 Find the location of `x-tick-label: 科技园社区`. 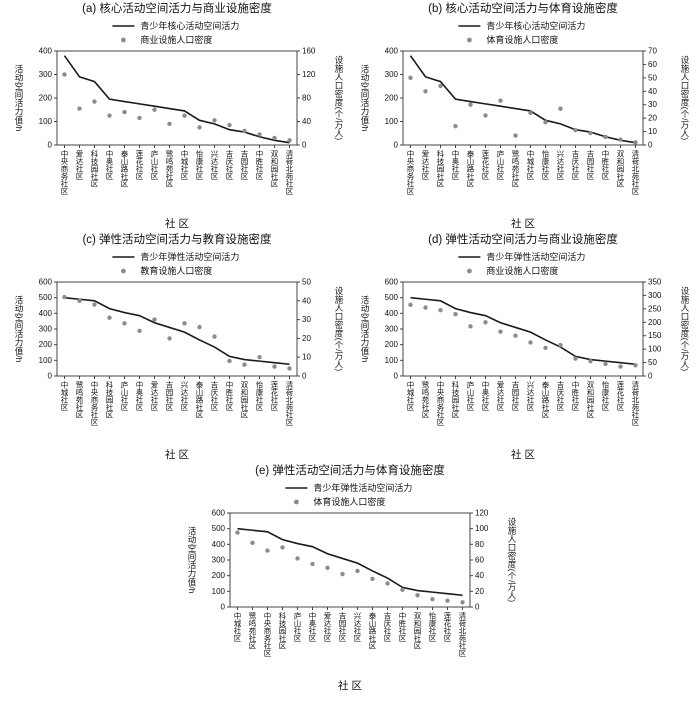

x-tick-label: 科技园社区 is located at coordinates (440, 168).